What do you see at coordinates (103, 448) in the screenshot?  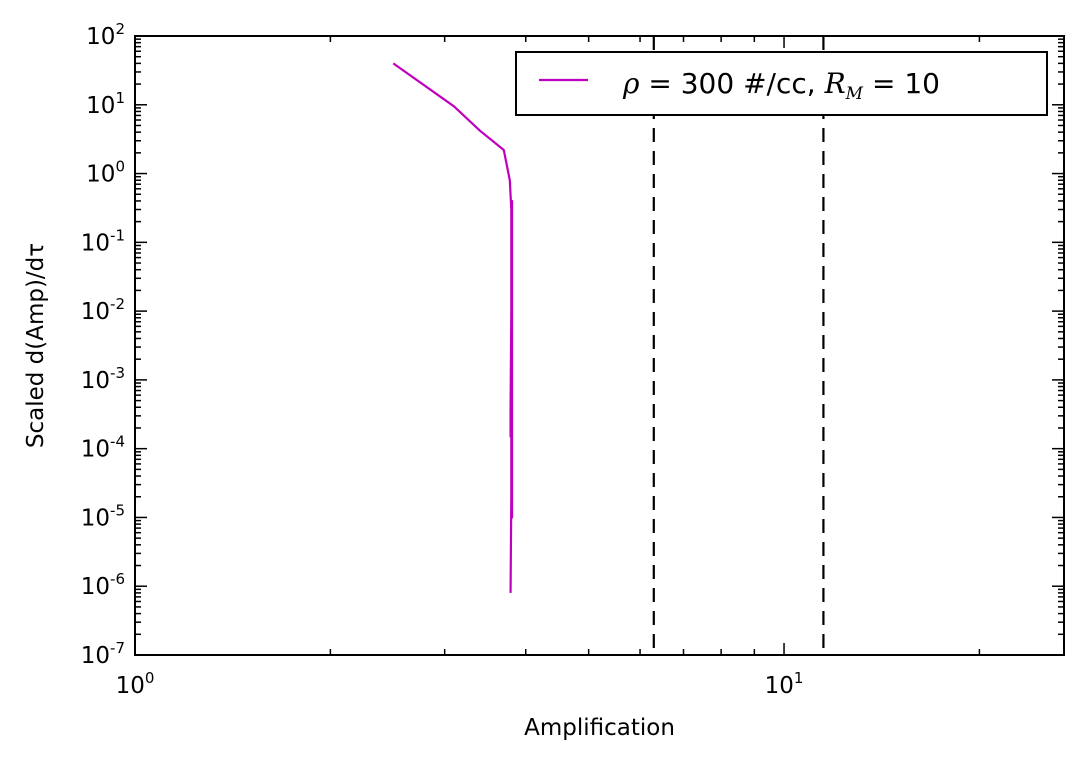 I see `y-tick-label: 10⁻⁴` at bounding box center [103, 448].